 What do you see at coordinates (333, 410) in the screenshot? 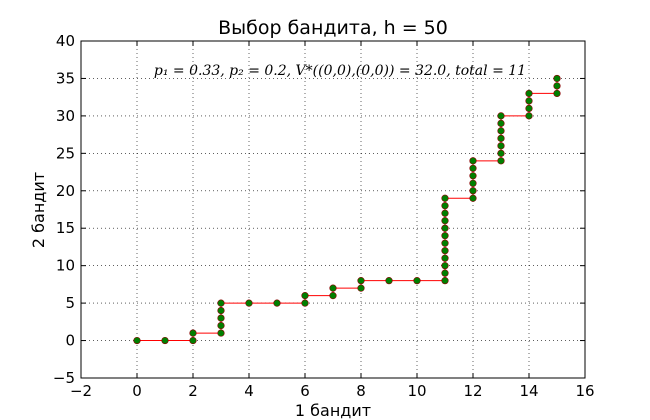
I see `x-axis-label: 1 бандит` at bounding box center [333, 410].